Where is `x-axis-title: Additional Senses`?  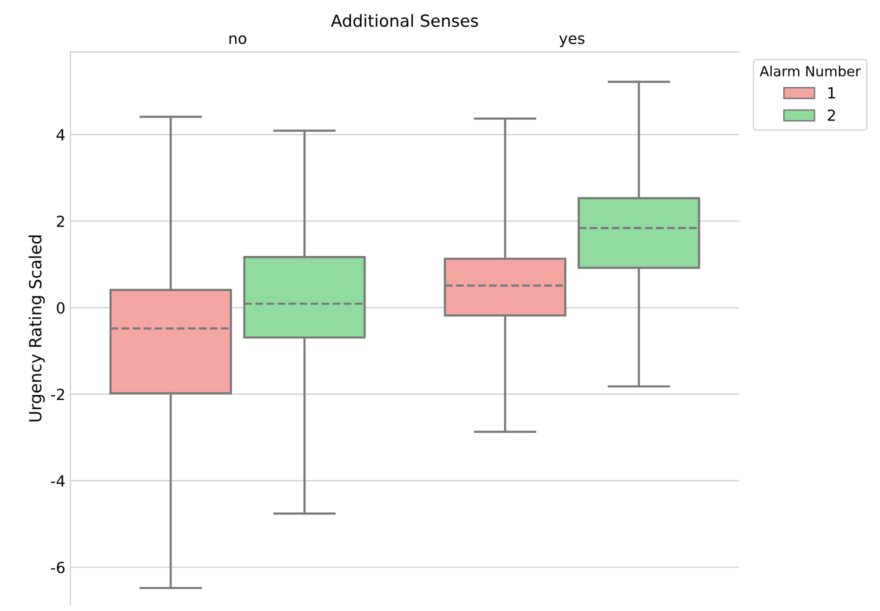
x-axis-title: Additional Senses is located at coordinates (404, 20).